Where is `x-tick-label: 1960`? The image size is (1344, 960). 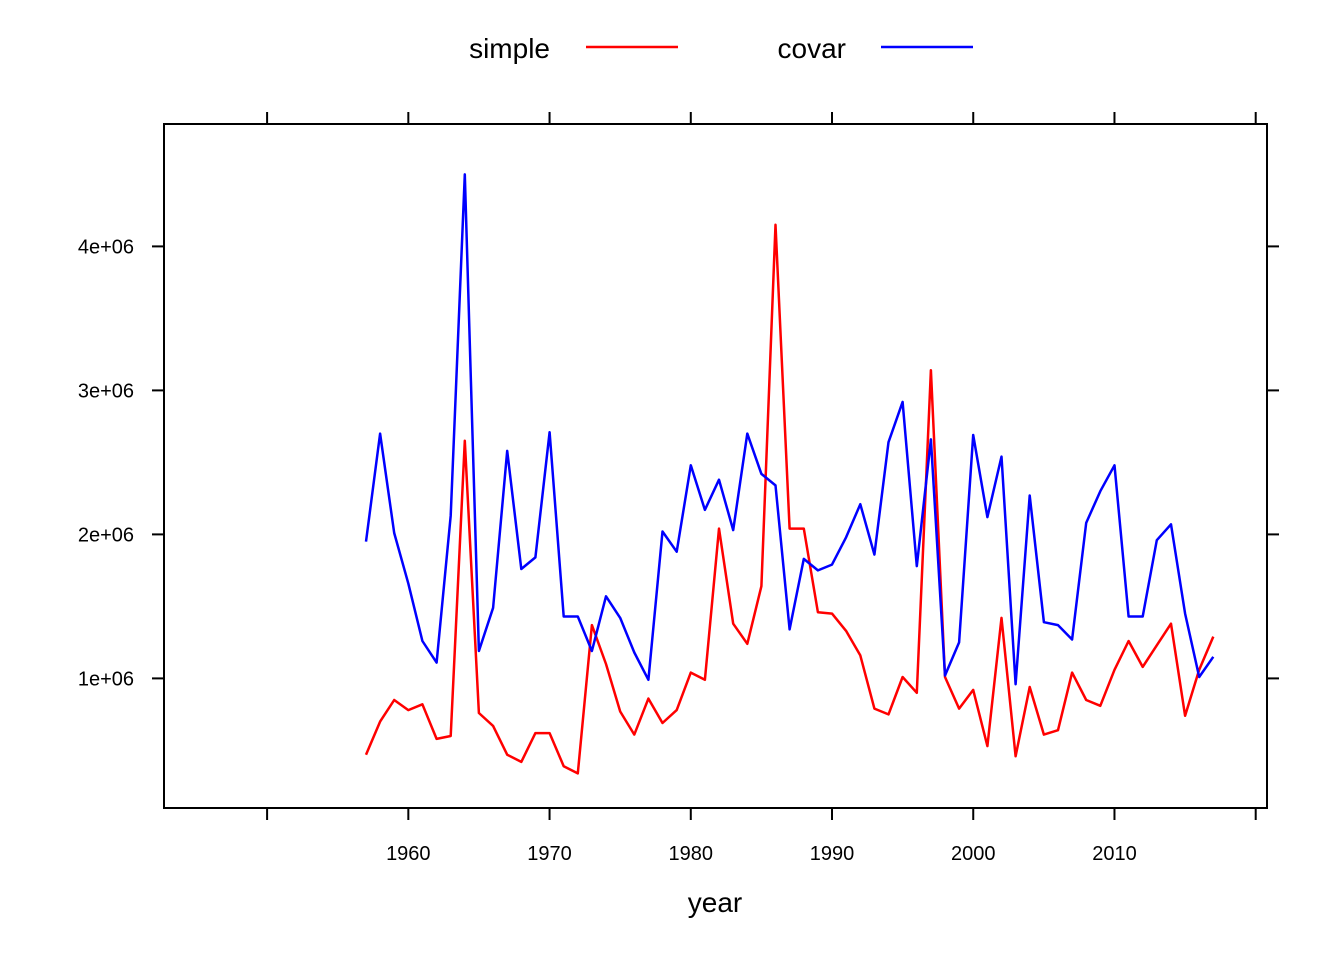
x-tick-label: 1960 is located at coordinates (408, 854).